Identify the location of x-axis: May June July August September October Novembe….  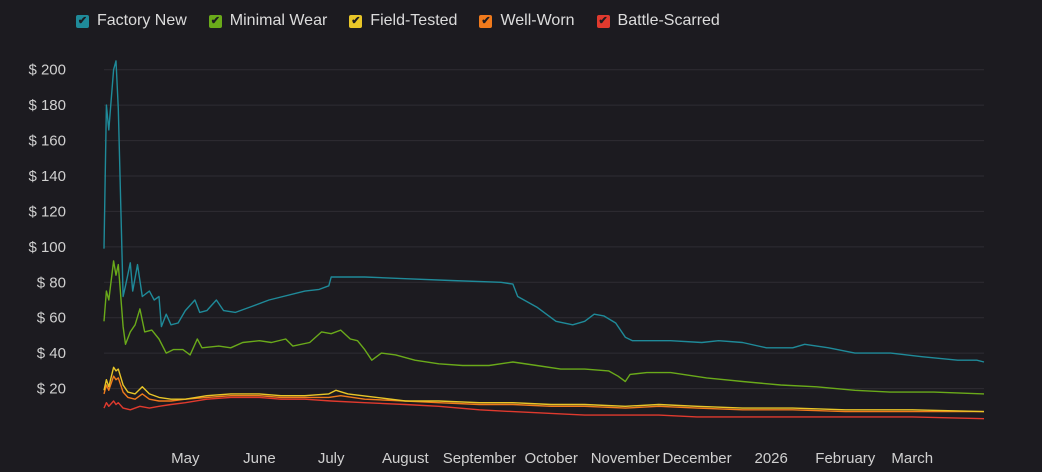
(552, 458).